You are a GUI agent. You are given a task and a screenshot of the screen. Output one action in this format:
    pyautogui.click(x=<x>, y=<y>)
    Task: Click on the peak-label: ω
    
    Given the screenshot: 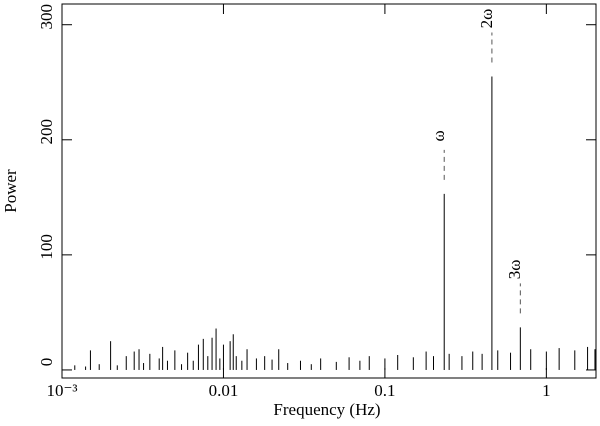 What is the action you would take?
    pyautogui.click(x=438, y=135)
    